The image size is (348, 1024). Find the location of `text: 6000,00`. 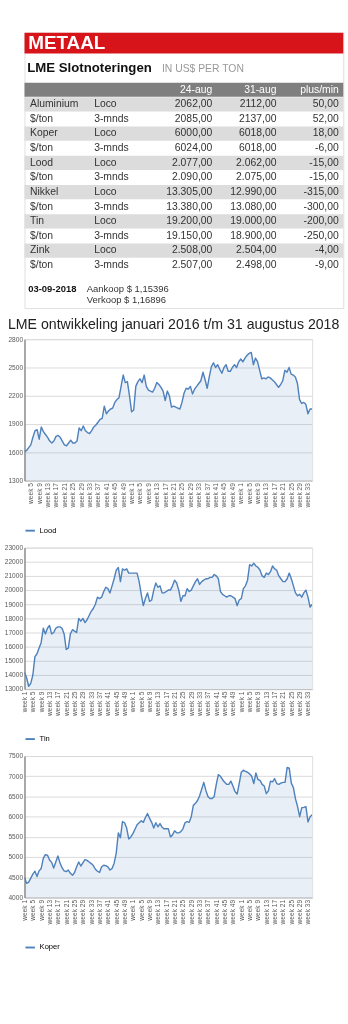

text: 6000,00 is located at coordinates (193, 133).